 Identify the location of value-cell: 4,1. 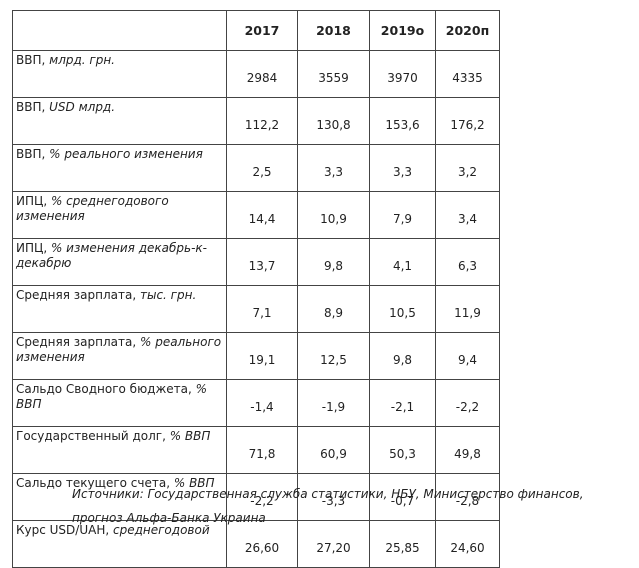
(402, 262).